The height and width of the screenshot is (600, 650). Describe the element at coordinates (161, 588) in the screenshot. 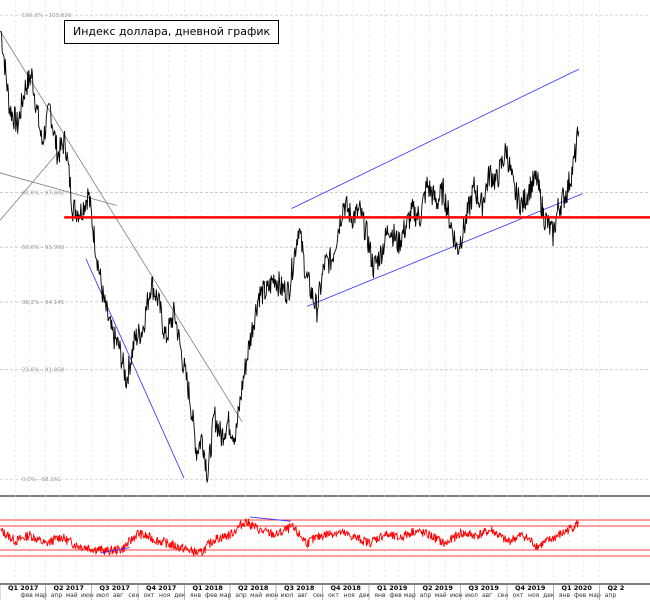

I see `quarter-tick-label: Q4 2017` at that location.